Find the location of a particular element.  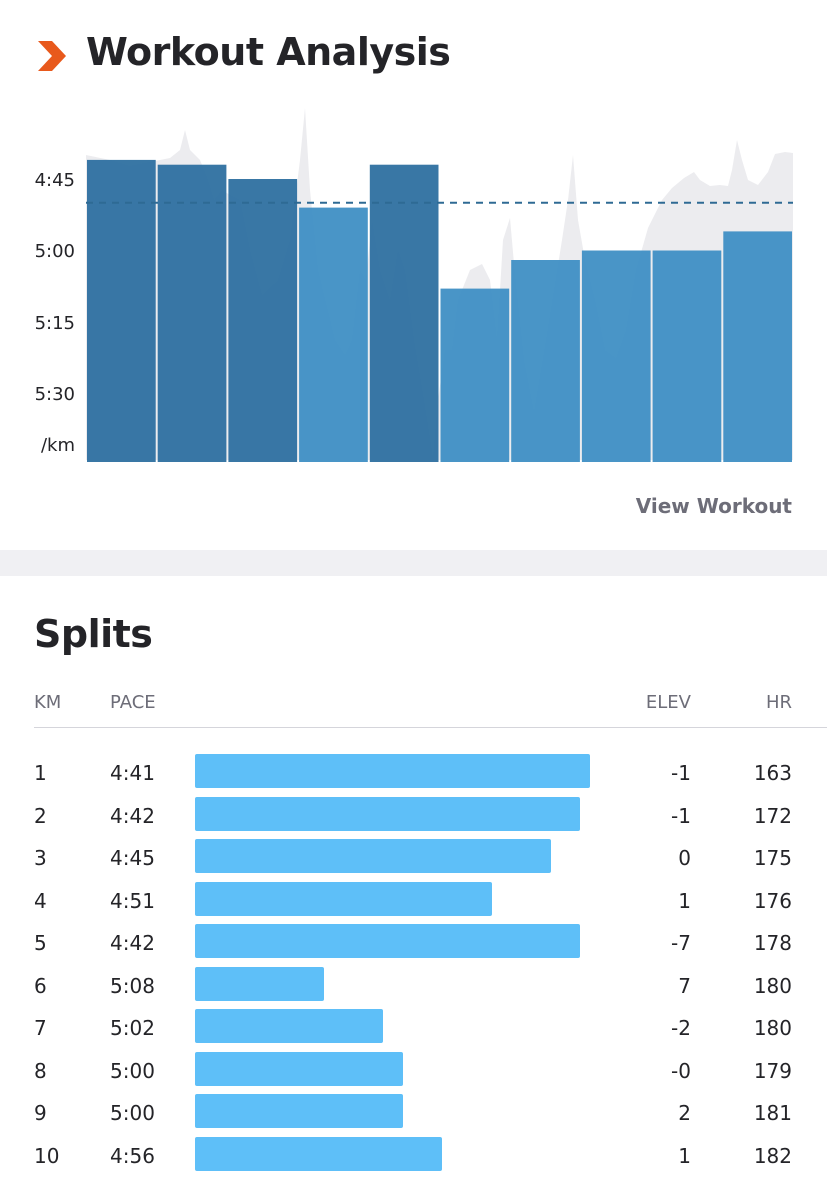

column-header-elev: ELEV is located at coordinates (668, 702).